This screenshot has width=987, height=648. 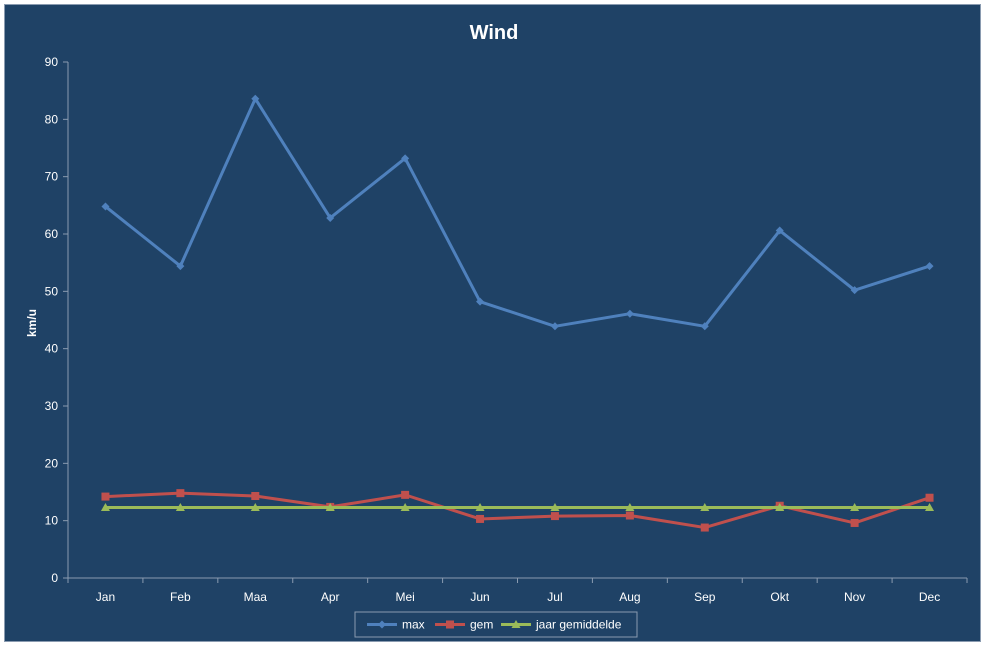 I want to click on y-axis-label: km/u, so click(x=32, y=323).